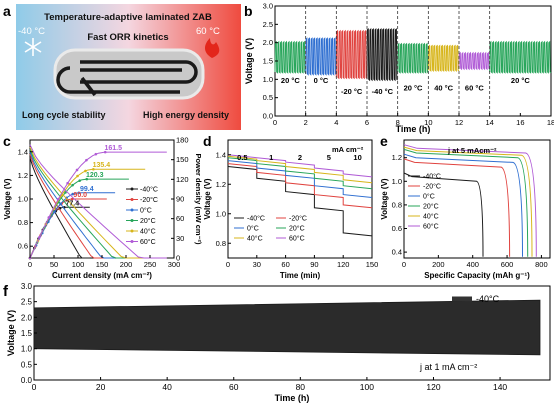 The width and height of the screenshot is (554, 405). I want to click on peak-power-label: 90.0, so click(80, 195).